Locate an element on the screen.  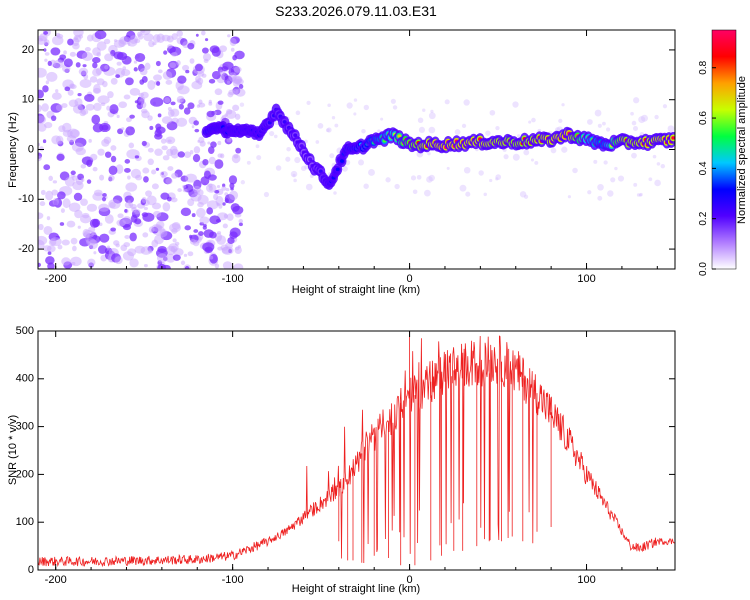
y-tick-label: 20 is located at coordinates (28, 50).